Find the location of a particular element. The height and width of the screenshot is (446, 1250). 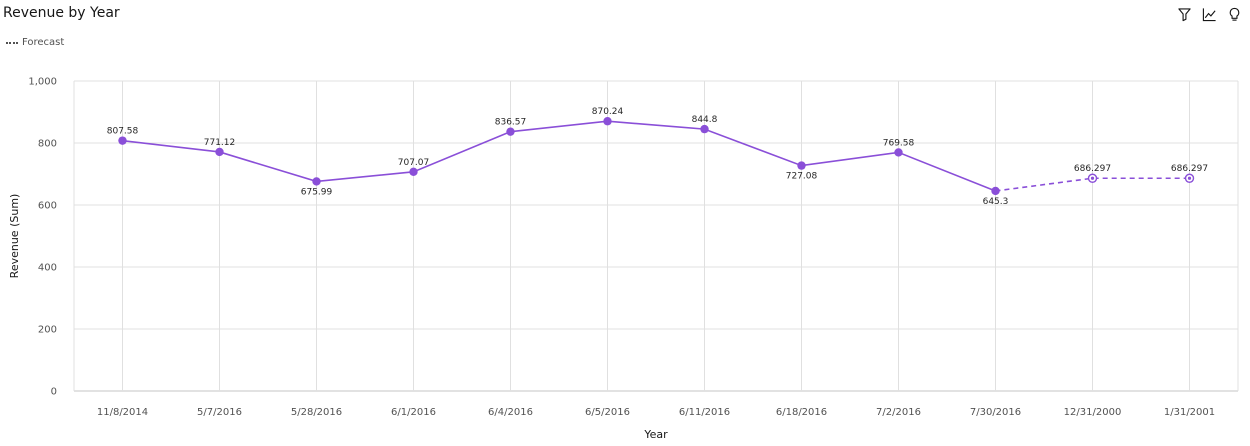

x-axis-title: Year is located at coordinates (655, 434).